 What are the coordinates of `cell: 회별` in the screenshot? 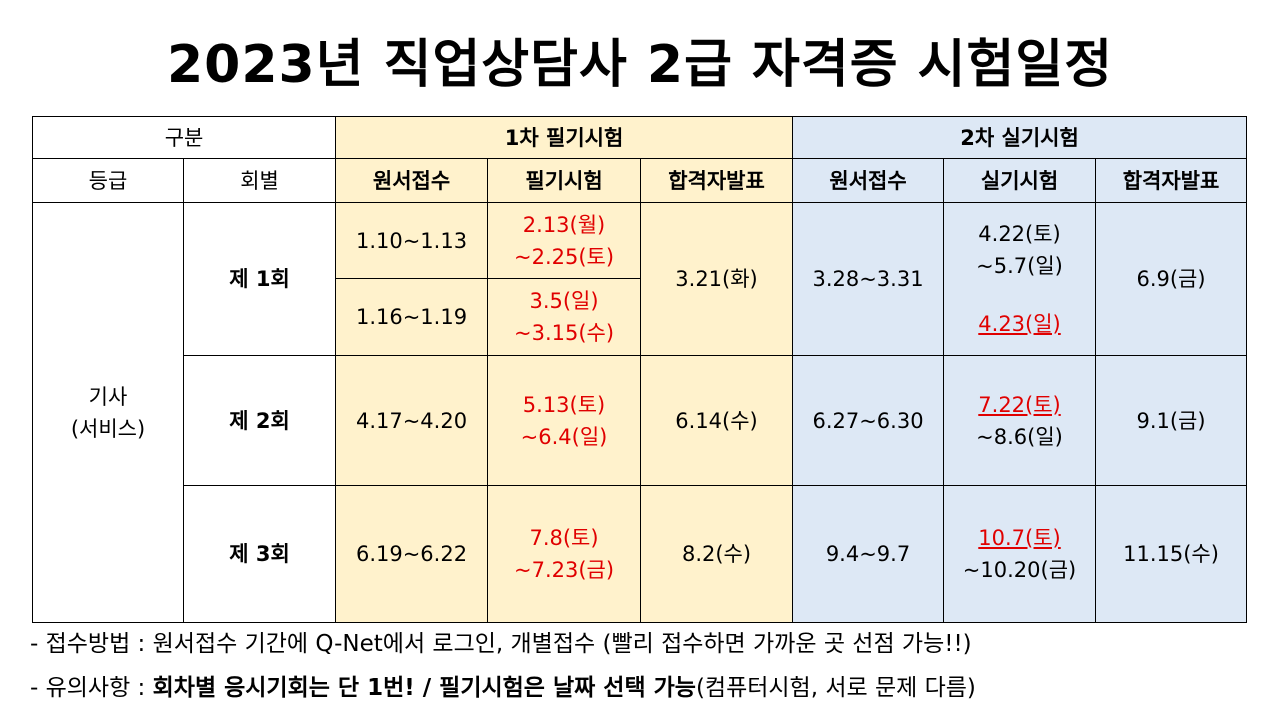 It's located at (259, 180).